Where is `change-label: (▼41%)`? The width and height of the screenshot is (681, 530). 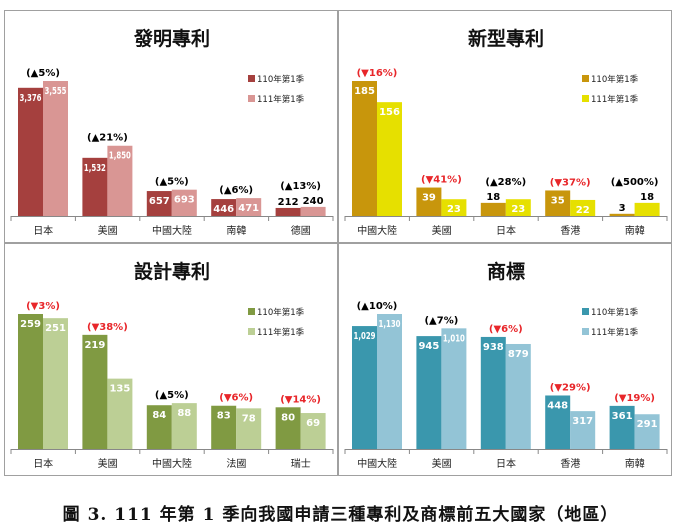 change-label: (▼41%) is located at coordinates (441, 180).